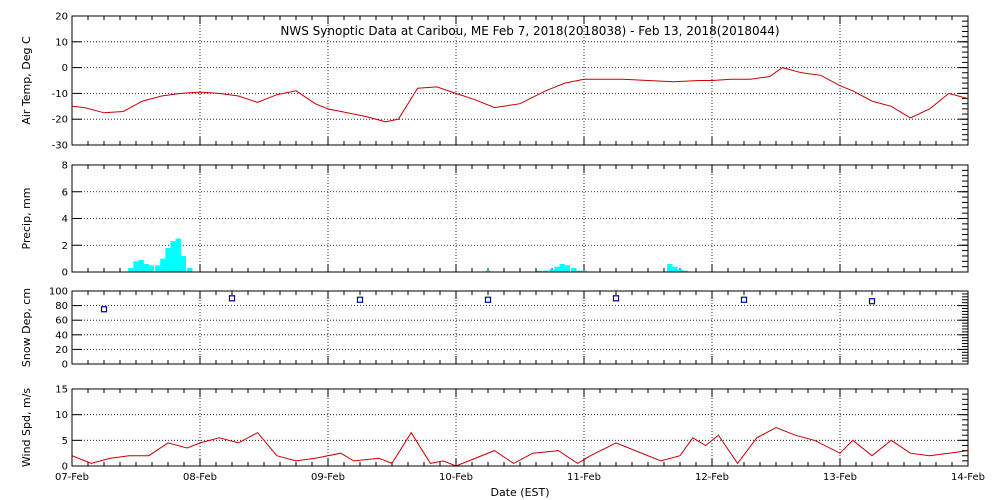  I want to click on wind_speed-ytick-label: 5, so click(65, 441).